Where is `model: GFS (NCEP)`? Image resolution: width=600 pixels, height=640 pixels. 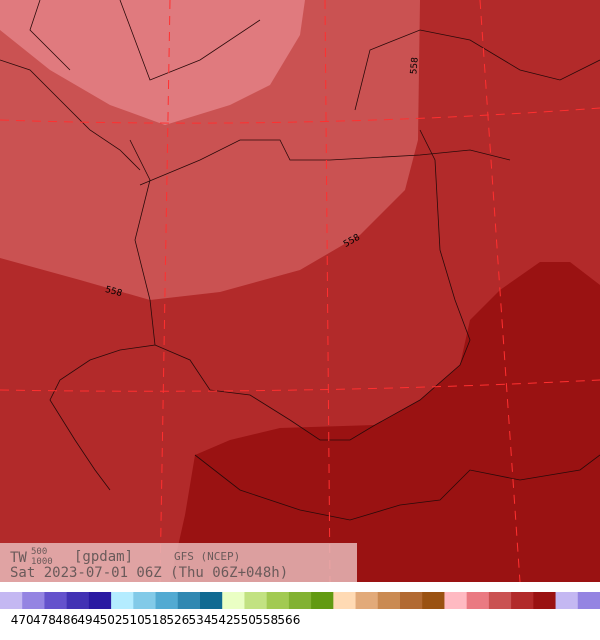
model: GFS (NCEP) is located at coordinates (207, 556).